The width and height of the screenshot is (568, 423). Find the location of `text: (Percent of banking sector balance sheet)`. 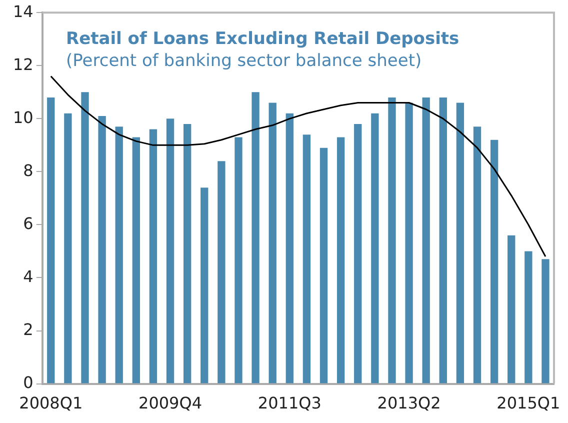

text: (Percent of banking sector balance sheet) is located at coordinates (244, 61).